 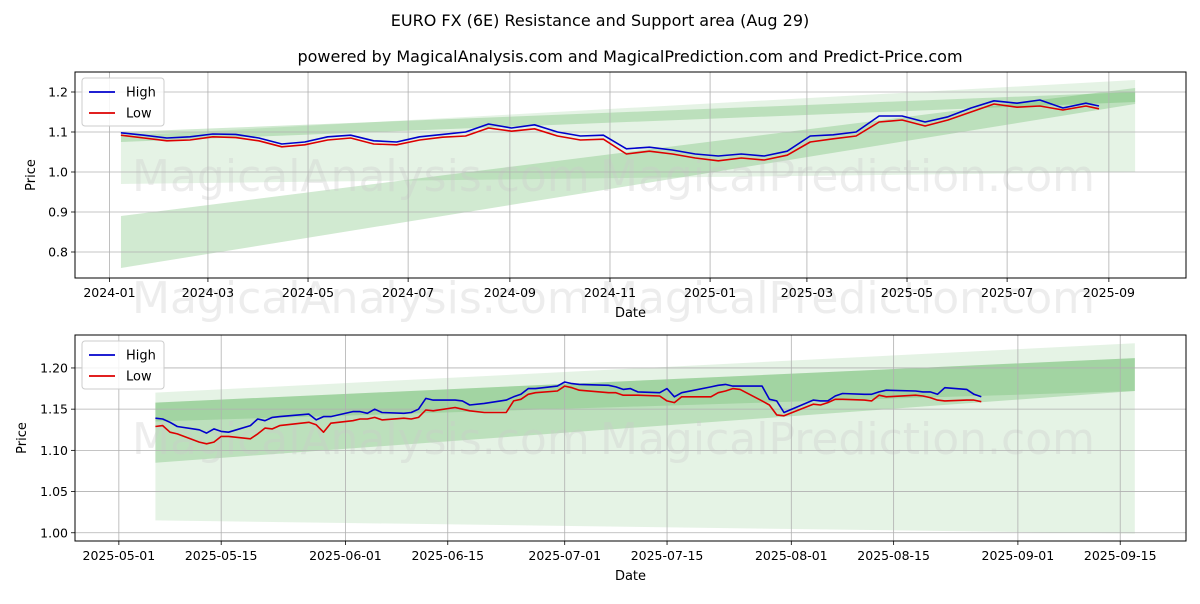 What do you see at coordinates (1109, 292) in the screenshot?
I see `x-tick-label: 2025-09` at bounding box center [1109, 292].